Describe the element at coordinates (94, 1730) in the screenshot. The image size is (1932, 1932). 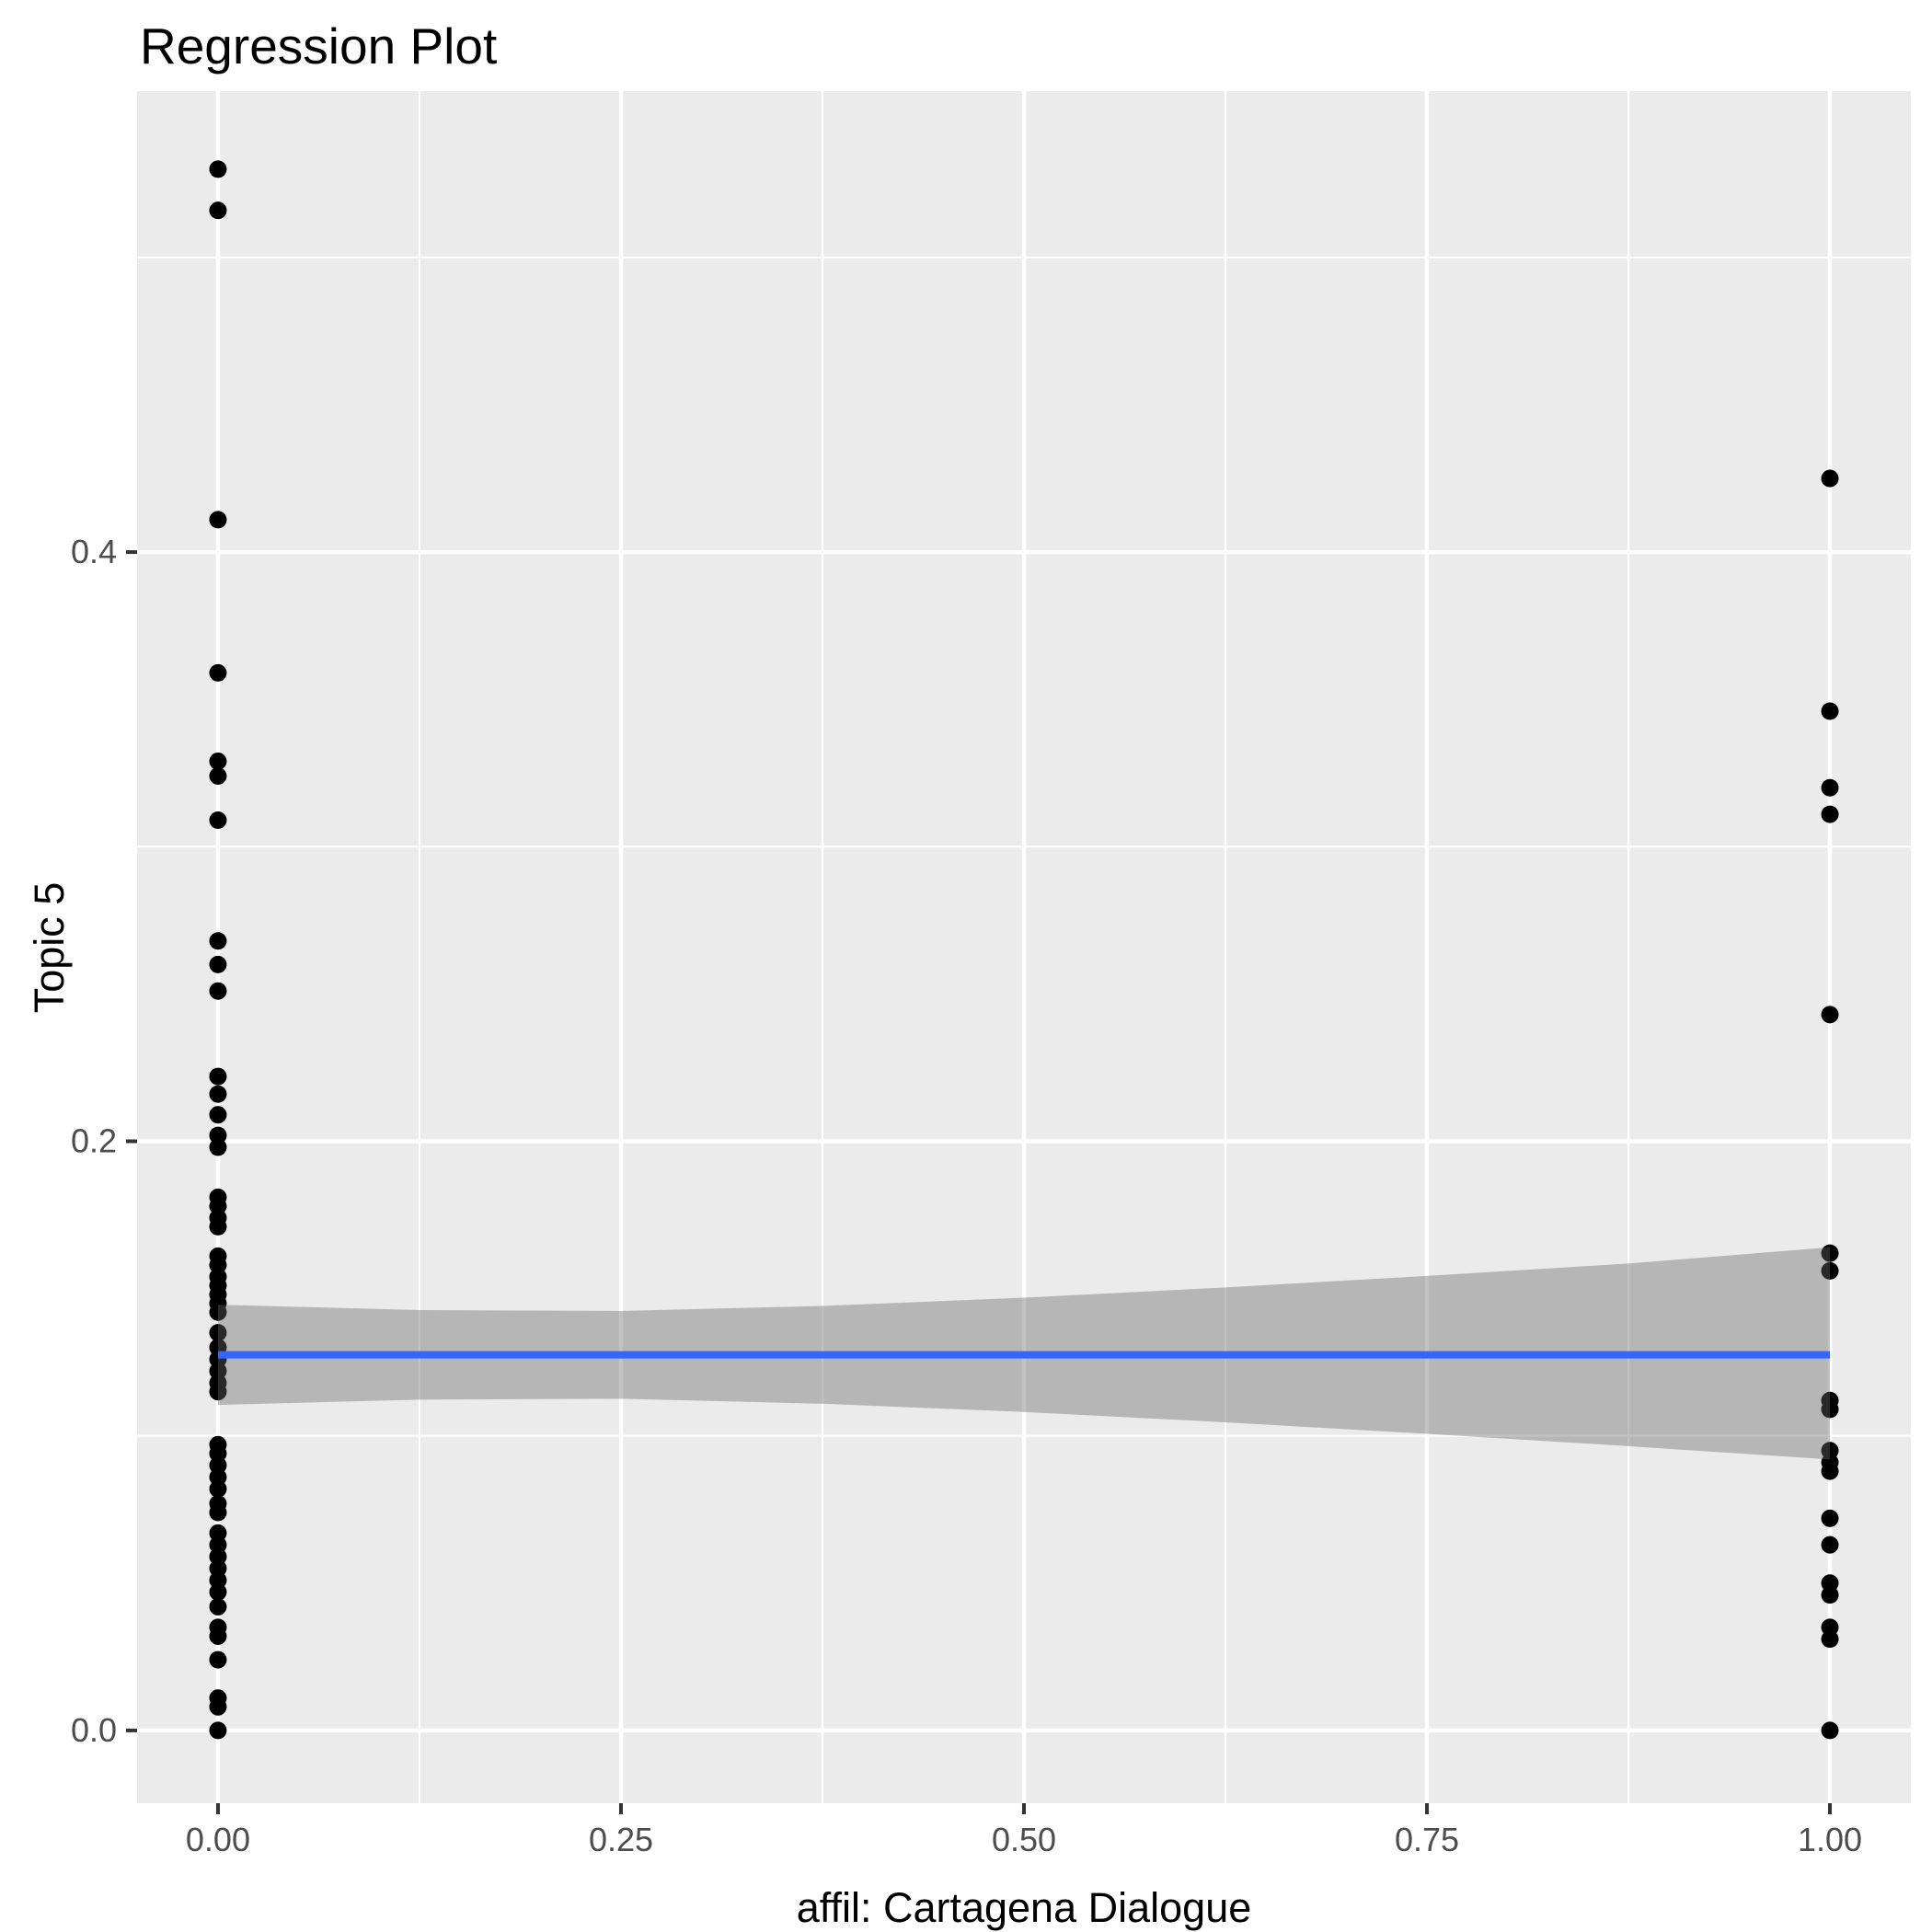
I see `y-tick-label: 0.0` at that location.